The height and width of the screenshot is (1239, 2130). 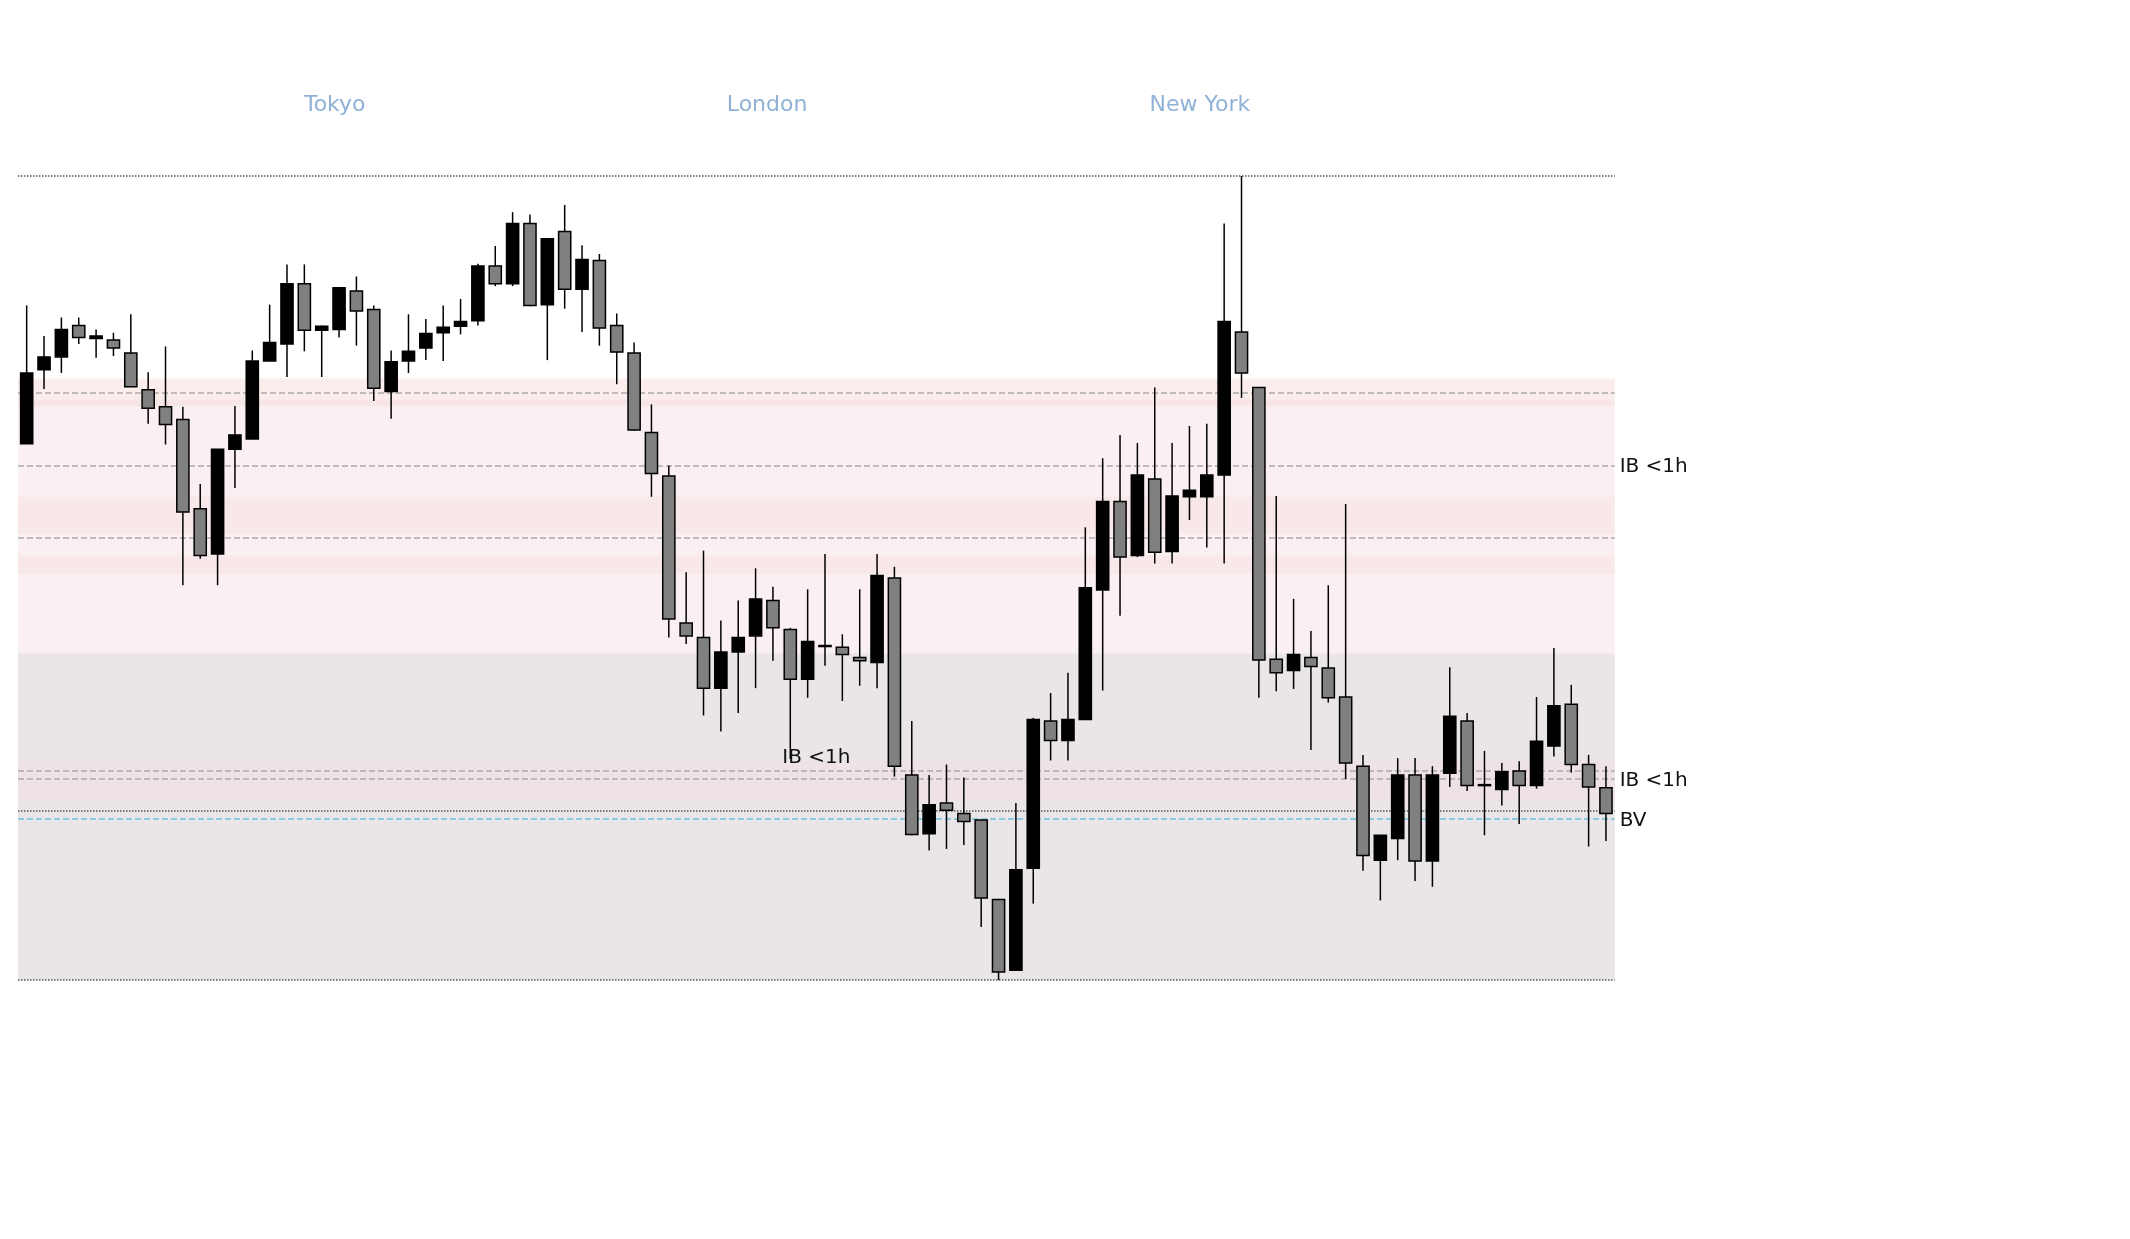 I want to click on text: Tokyo, so click(x=334, y=103).